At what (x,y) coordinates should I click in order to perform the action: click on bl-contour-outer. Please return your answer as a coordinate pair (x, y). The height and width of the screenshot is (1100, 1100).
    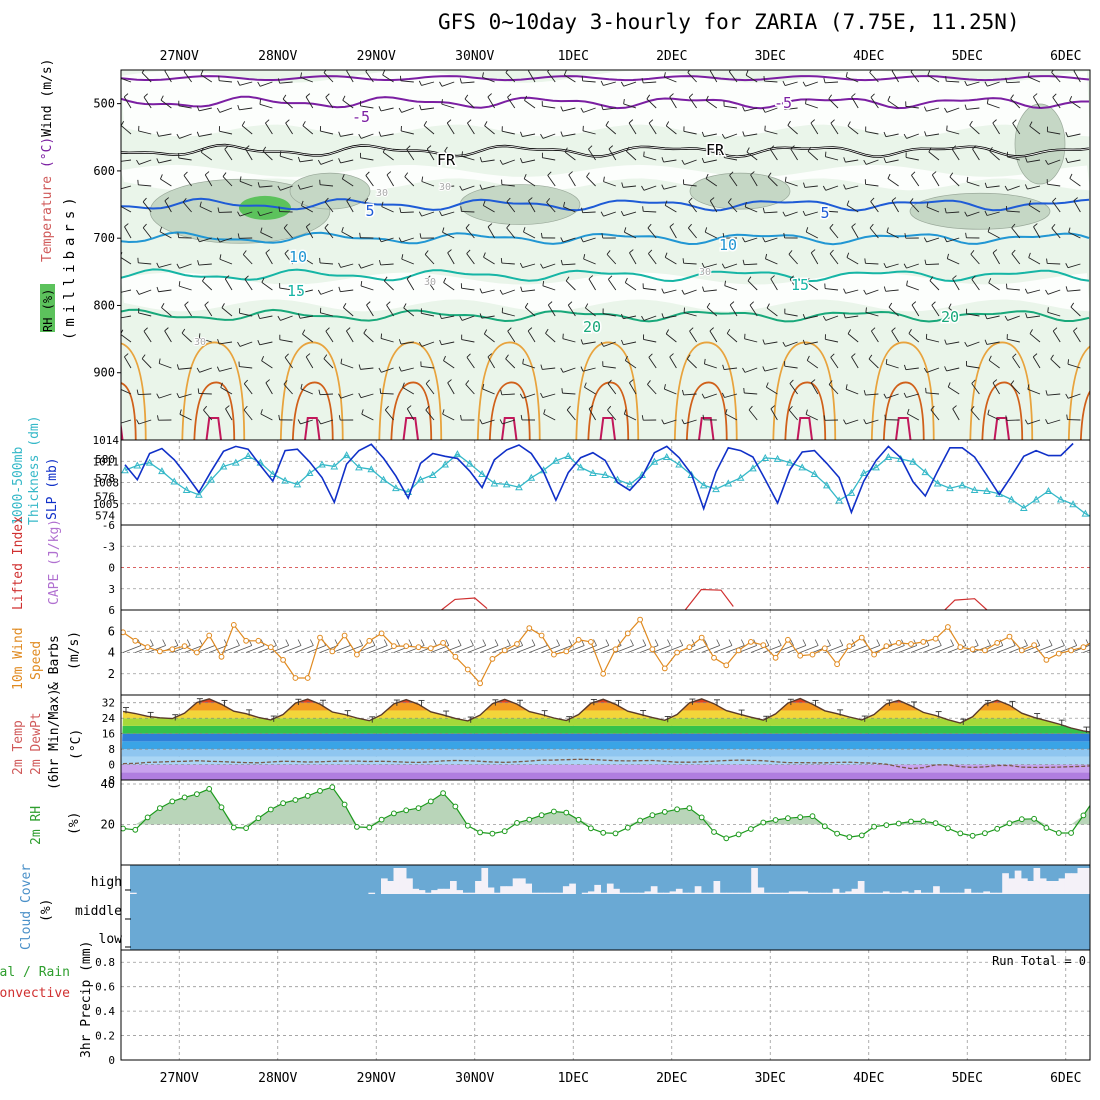
    Looking at the image, I should click on (804, 390).